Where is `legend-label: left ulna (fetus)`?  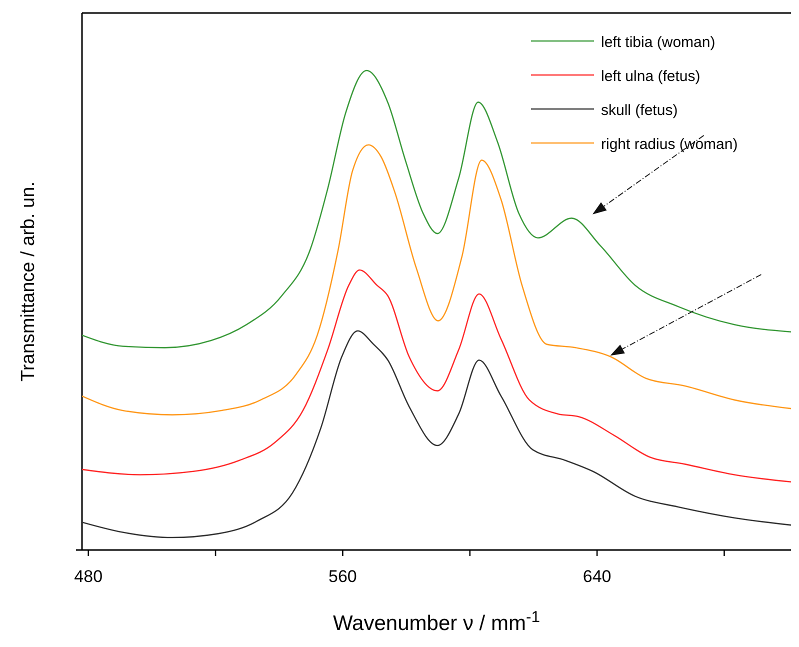 legend-label: left ulna (fetus) is located at coordinates (650, 76).